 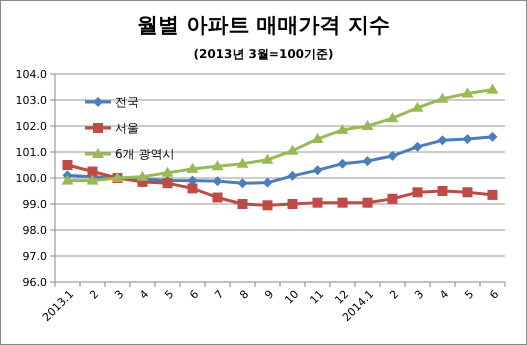 I want to click on legend-label: 6개 광역시, so click(x=144, y=154).